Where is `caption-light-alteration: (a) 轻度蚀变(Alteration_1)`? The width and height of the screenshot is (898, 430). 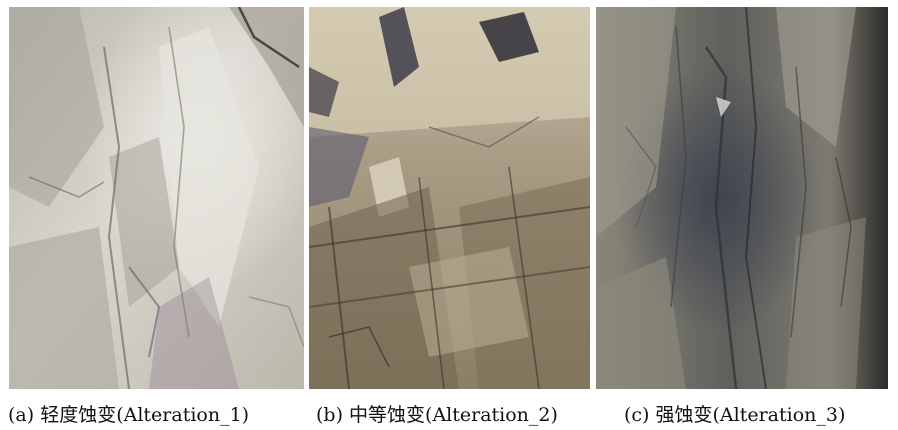 caption-light-alteration: (a) 轻度蚀变(Alteration_1) is located at coordinates (129, 415).